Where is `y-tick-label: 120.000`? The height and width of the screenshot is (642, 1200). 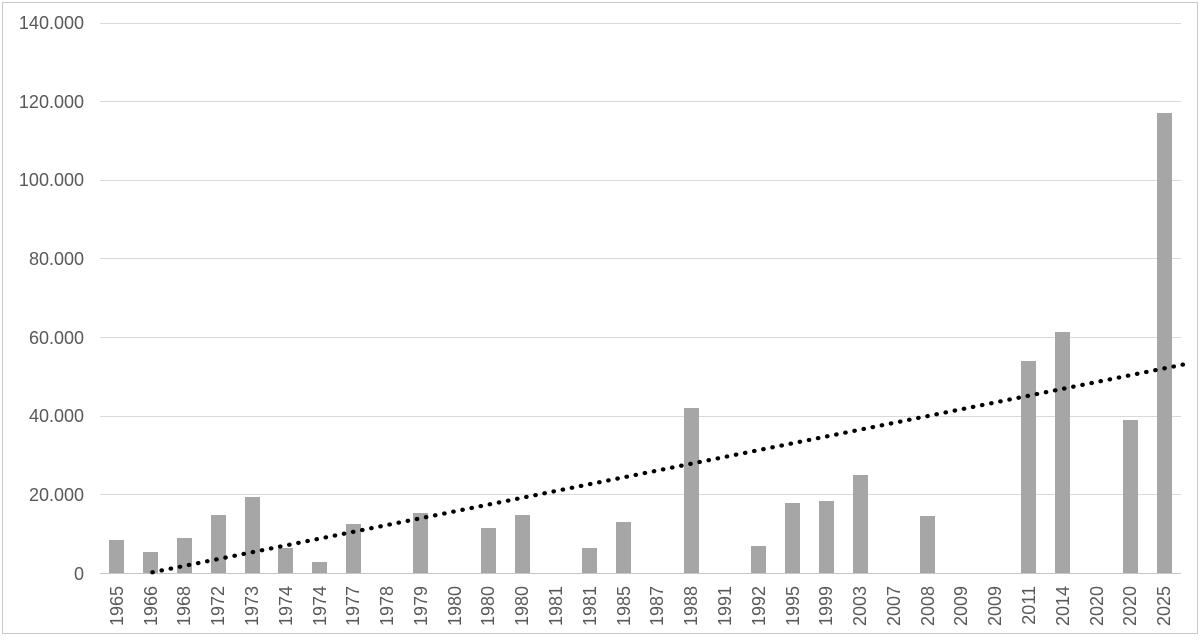
y-tick-label: 120.000 is located at coordinates (51, 101).